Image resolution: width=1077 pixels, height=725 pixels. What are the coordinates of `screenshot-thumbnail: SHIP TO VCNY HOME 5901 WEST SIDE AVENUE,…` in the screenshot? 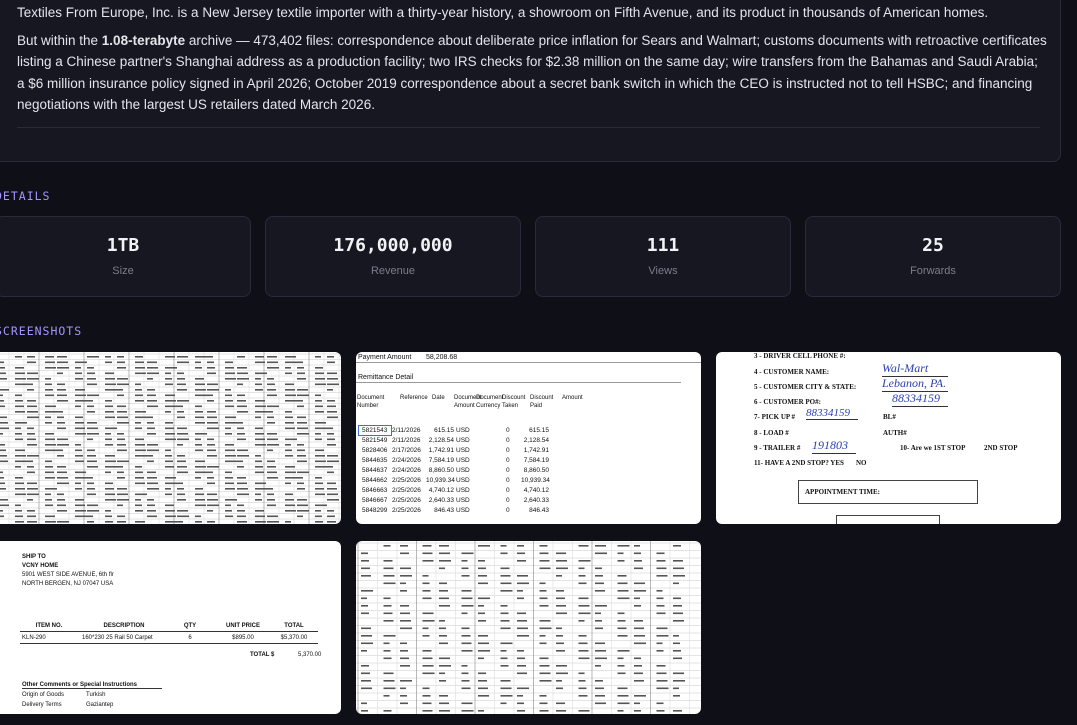 It's located at (170, 627).